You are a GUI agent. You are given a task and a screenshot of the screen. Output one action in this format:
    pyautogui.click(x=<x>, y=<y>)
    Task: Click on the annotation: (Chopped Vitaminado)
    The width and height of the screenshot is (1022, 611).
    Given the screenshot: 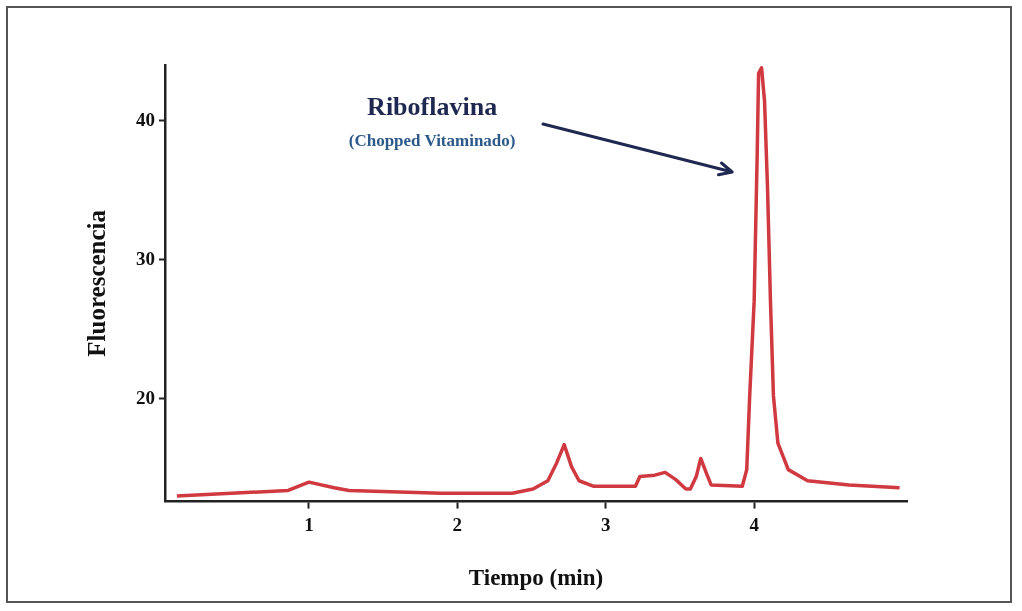 What is the action you would take?
    pyautogui.click(x=432, y=140)
    